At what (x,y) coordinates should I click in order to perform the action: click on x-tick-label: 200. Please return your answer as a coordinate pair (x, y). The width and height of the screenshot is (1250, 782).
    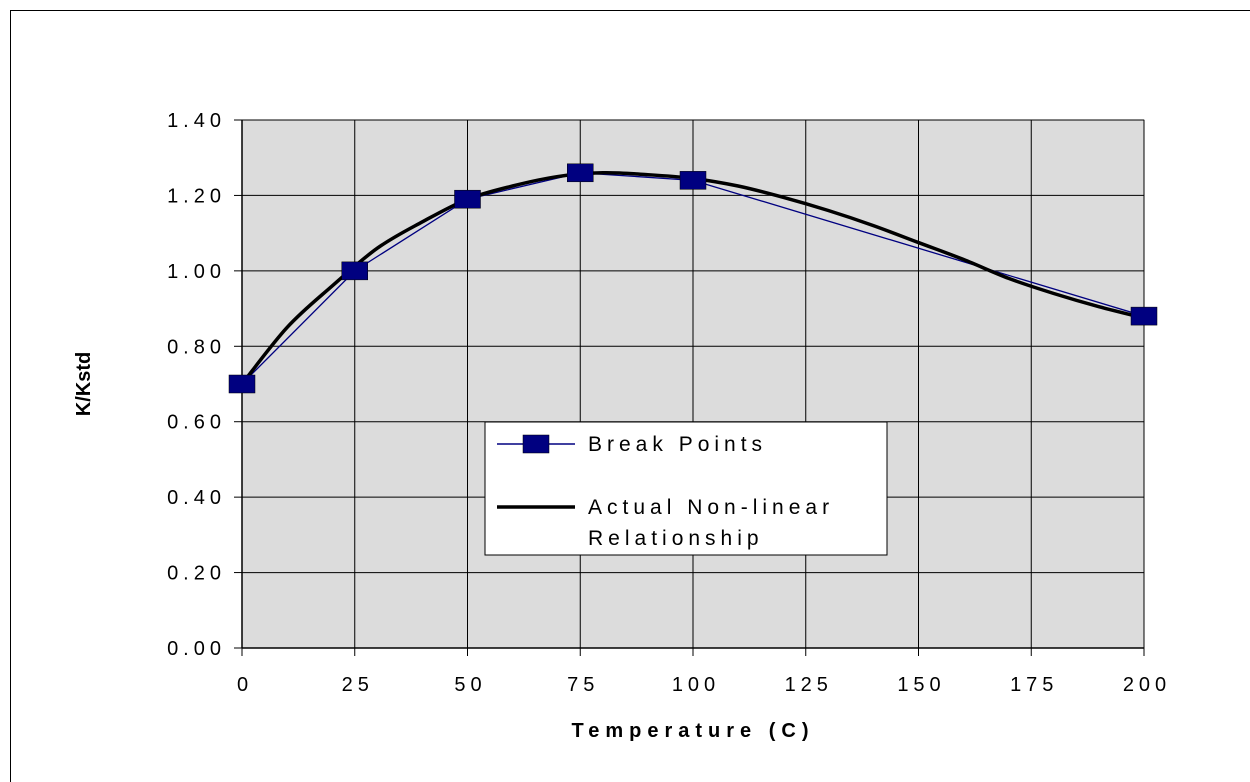
    Looking at the image, I should click on (1147, 685).